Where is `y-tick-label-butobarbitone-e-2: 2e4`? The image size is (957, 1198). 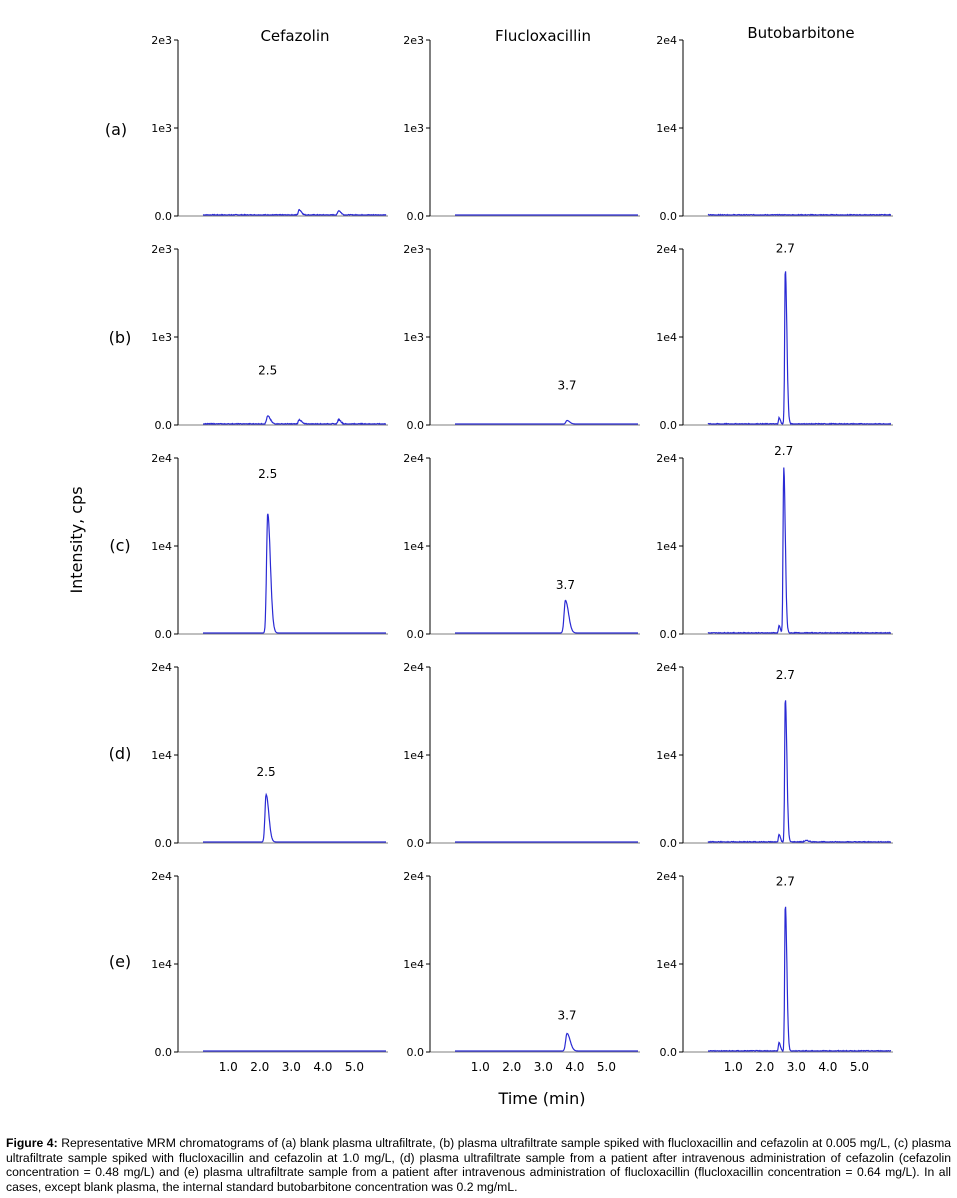
y-tick-label-butobarbitone-e-2: 2e4 is located at coordinates (666, 876).